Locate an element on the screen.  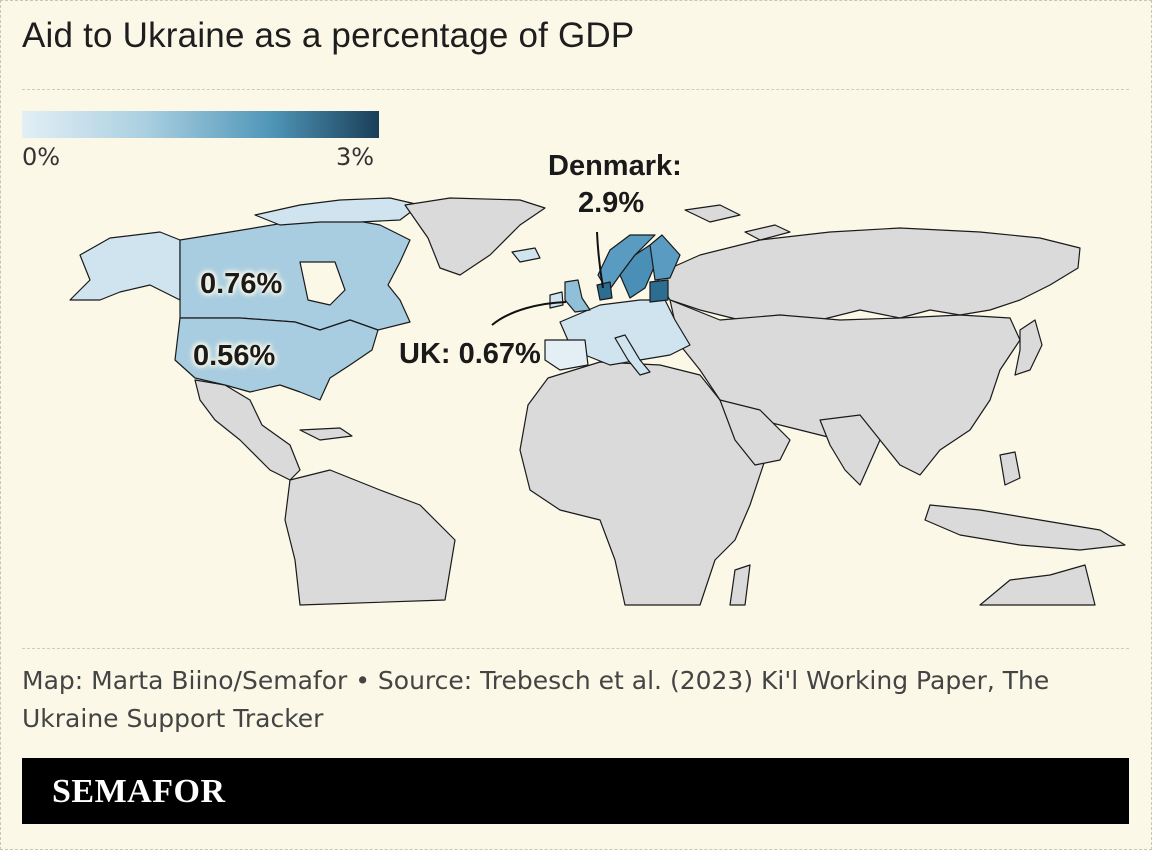
denmark-label: Denmark: is located at coordinates (615, 166).